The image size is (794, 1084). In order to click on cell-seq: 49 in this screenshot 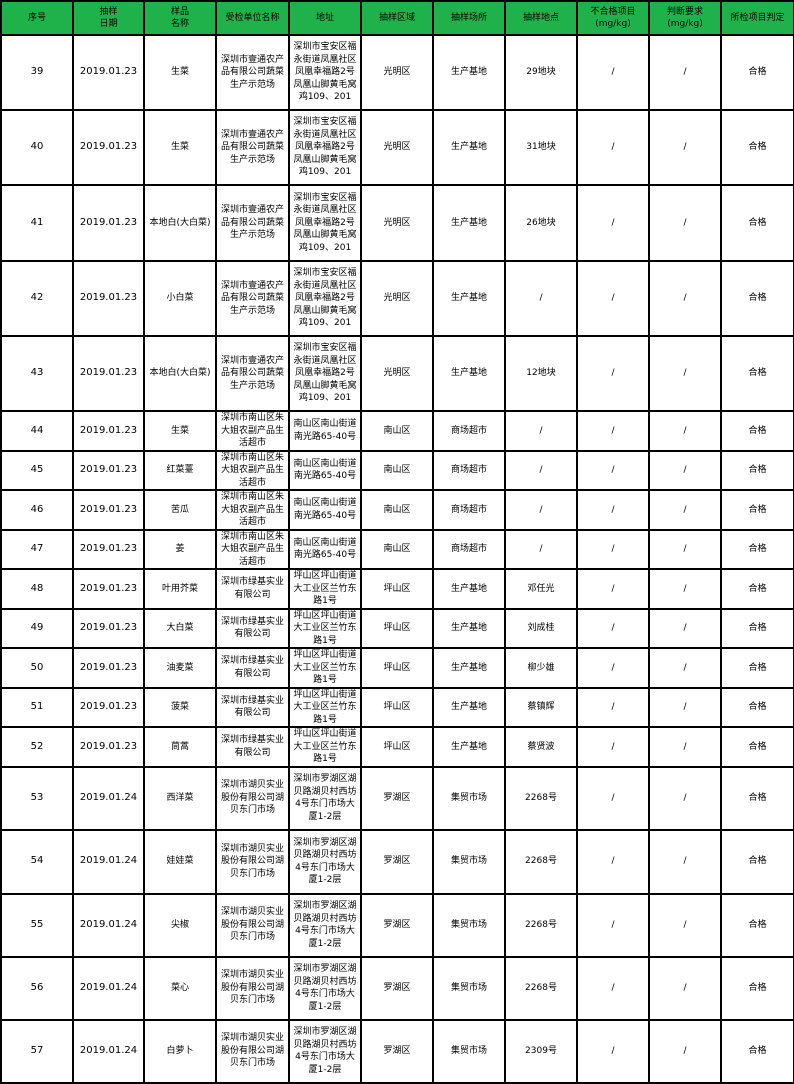, I will do `click(37, 628)`.